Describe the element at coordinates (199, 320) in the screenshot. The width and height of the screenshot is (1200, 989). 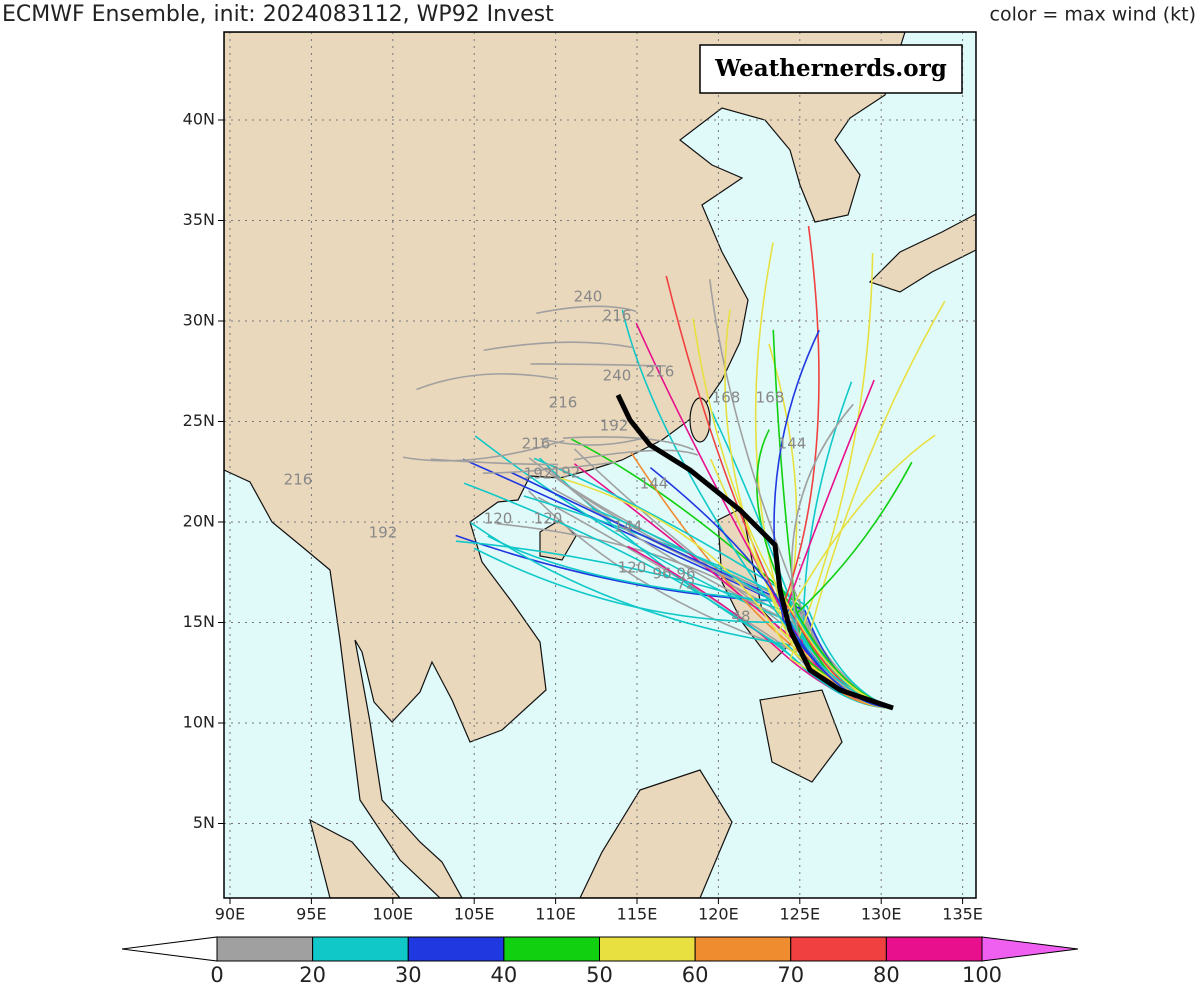
I see `lat-label: 30N` at that location.